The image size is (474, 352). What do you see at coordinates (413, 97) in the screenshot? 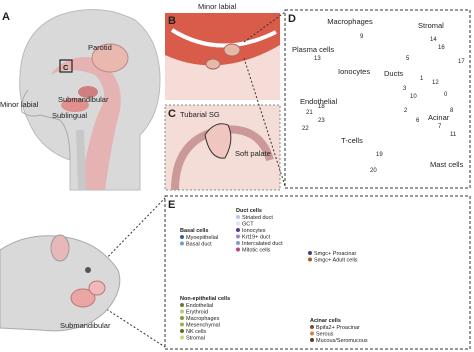
I see `label: 10` at bounding box center [413, 97].